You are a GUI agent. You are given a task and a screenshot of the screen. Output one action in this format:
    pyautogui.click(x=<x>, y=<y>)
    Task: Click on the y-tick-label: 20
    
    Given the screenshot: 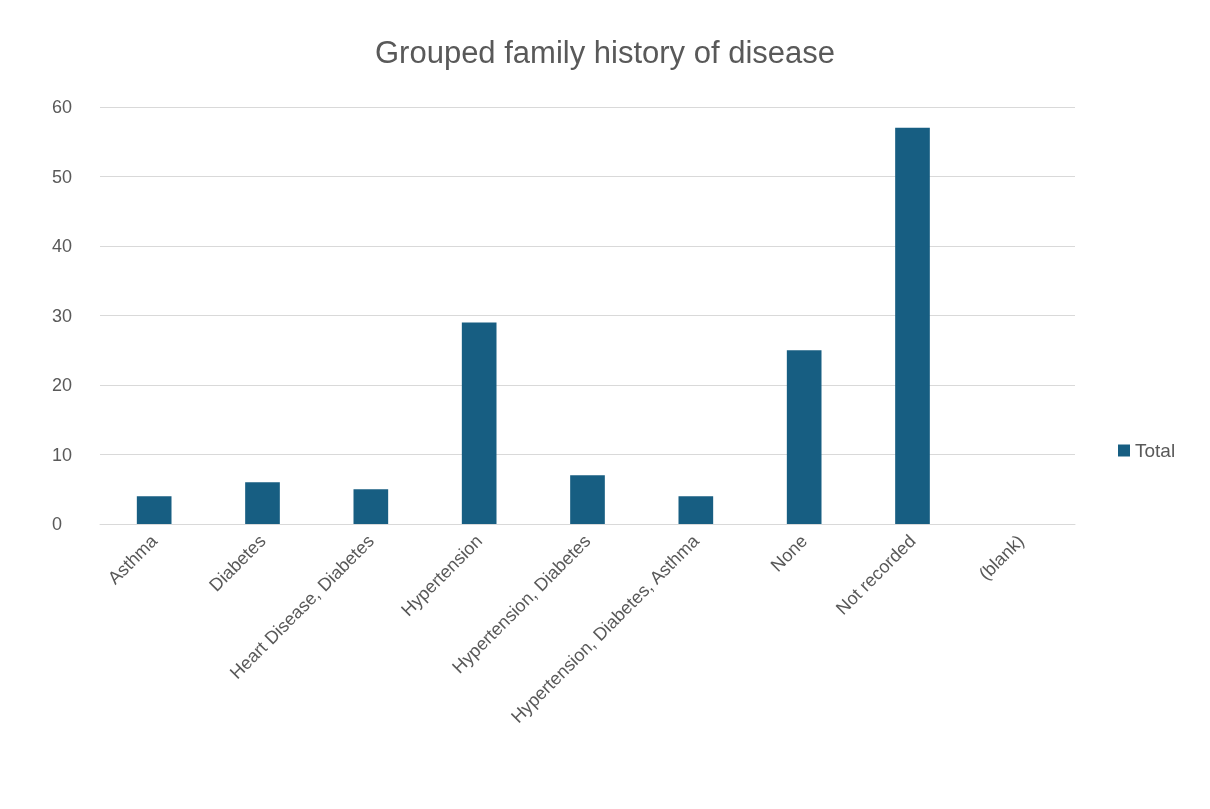 What is the action you would take?
    pyautogui.click(x=62, y=385)
    